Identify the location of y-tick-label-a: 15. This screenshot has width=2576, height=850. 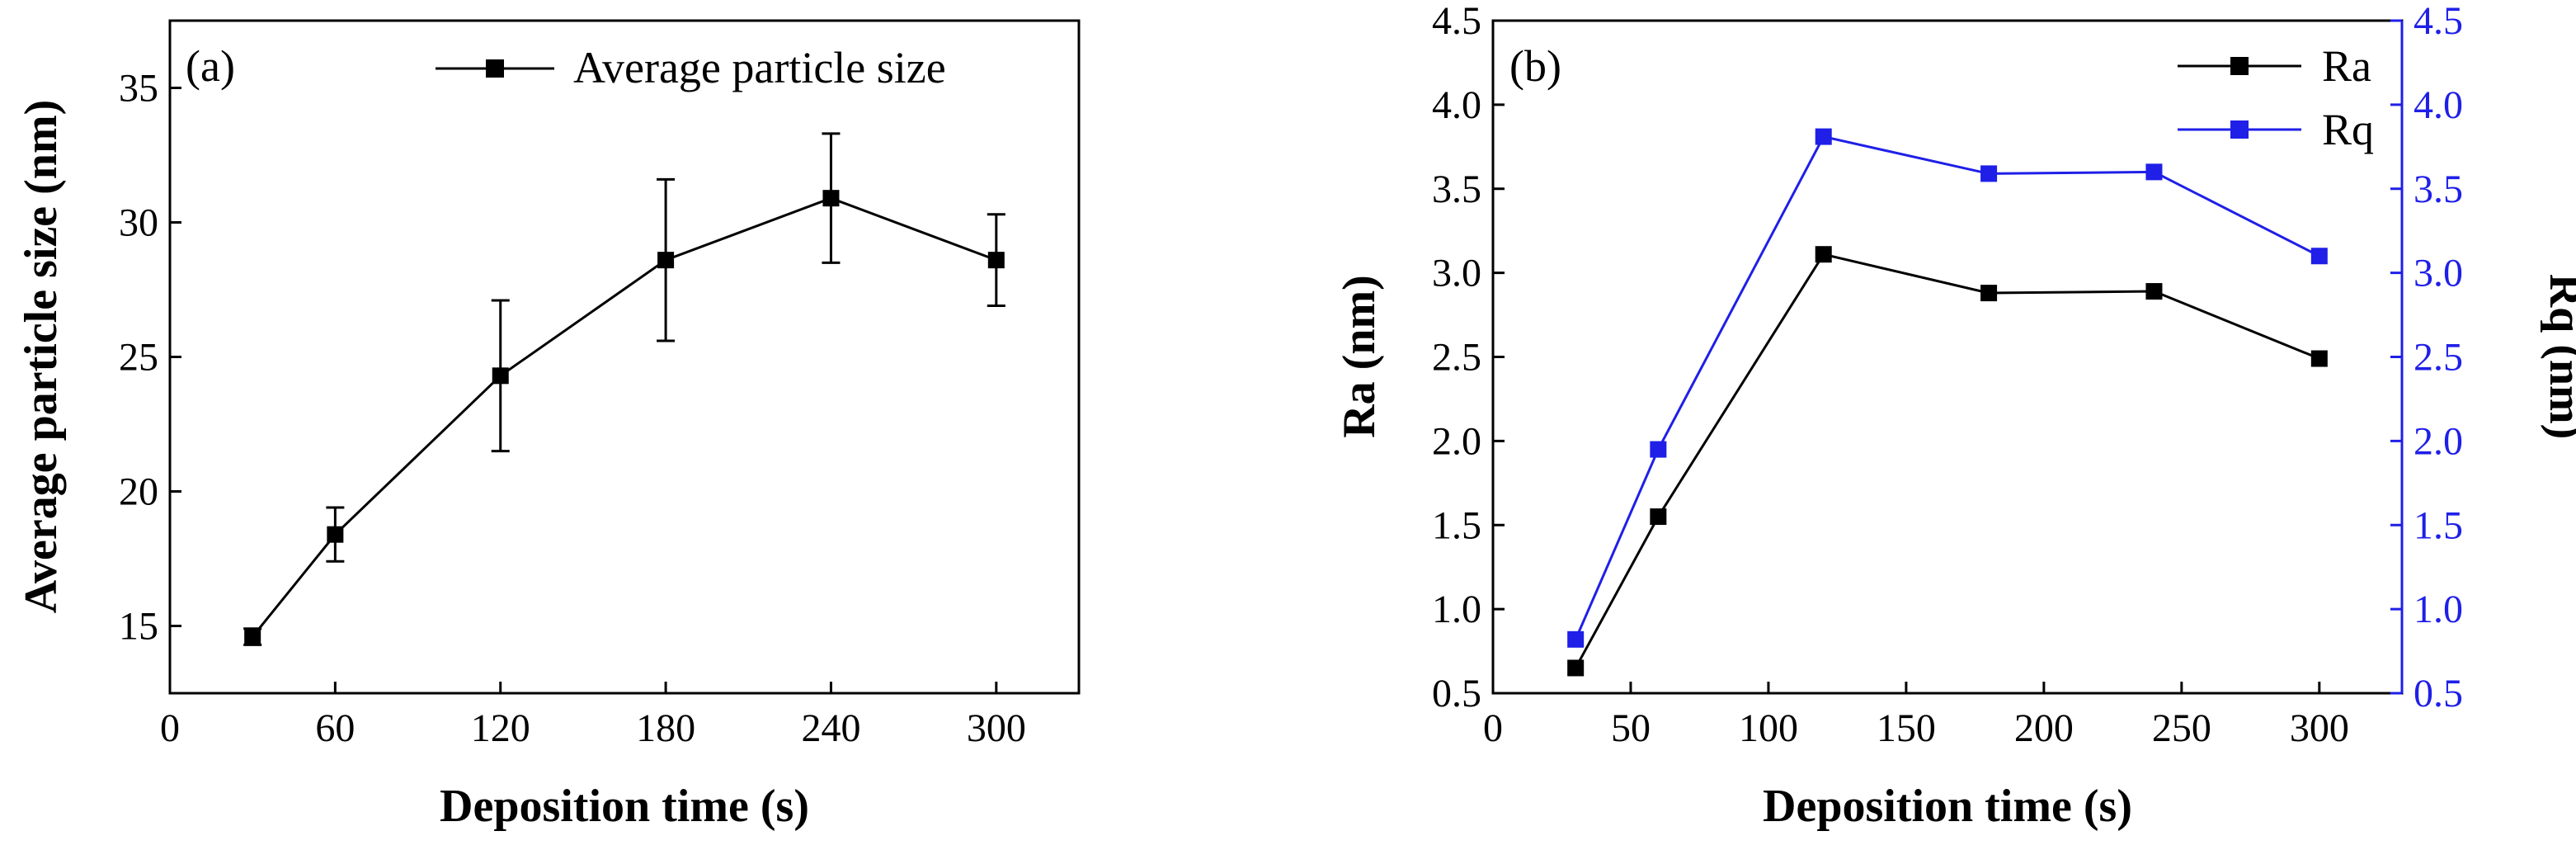
(138, 627).